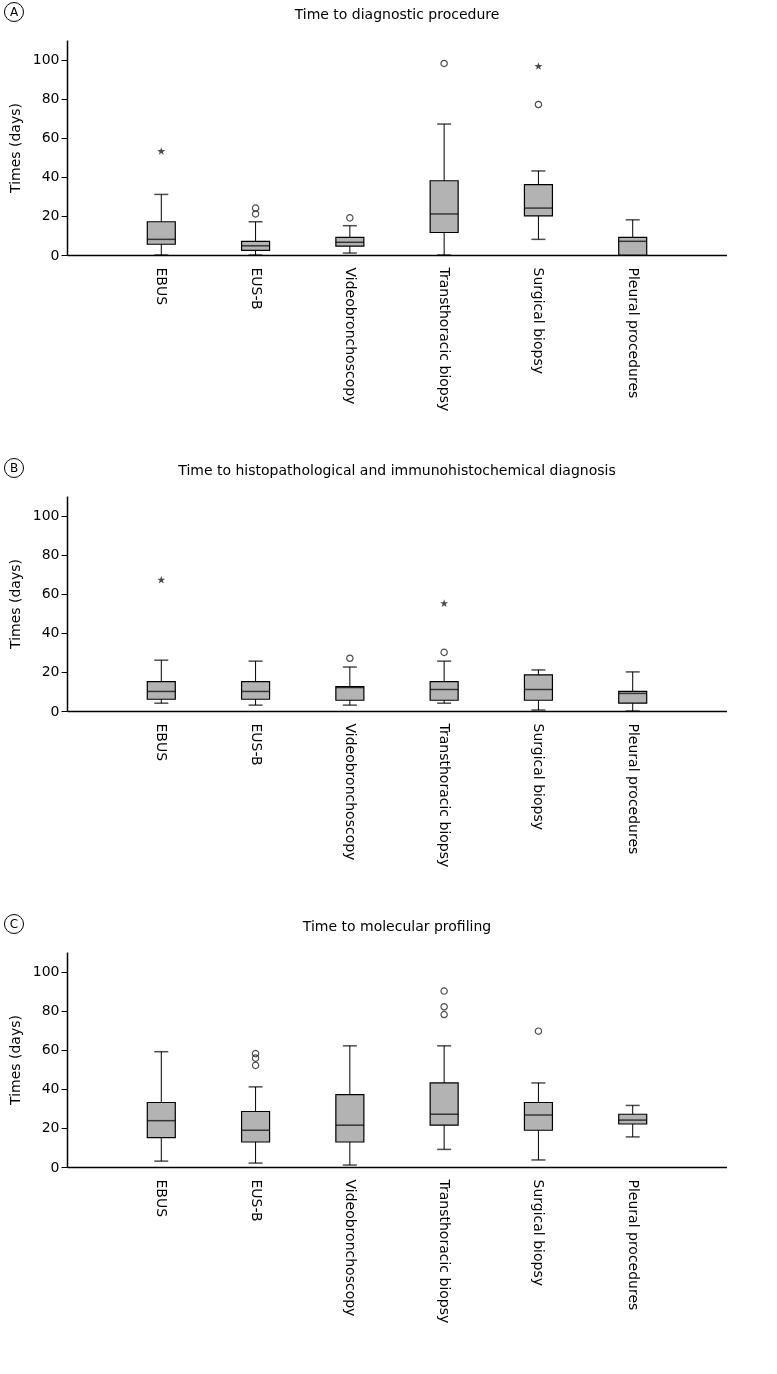 This screenshot has height=1374, width=777. I want to click on text: B, so click(14, 468).